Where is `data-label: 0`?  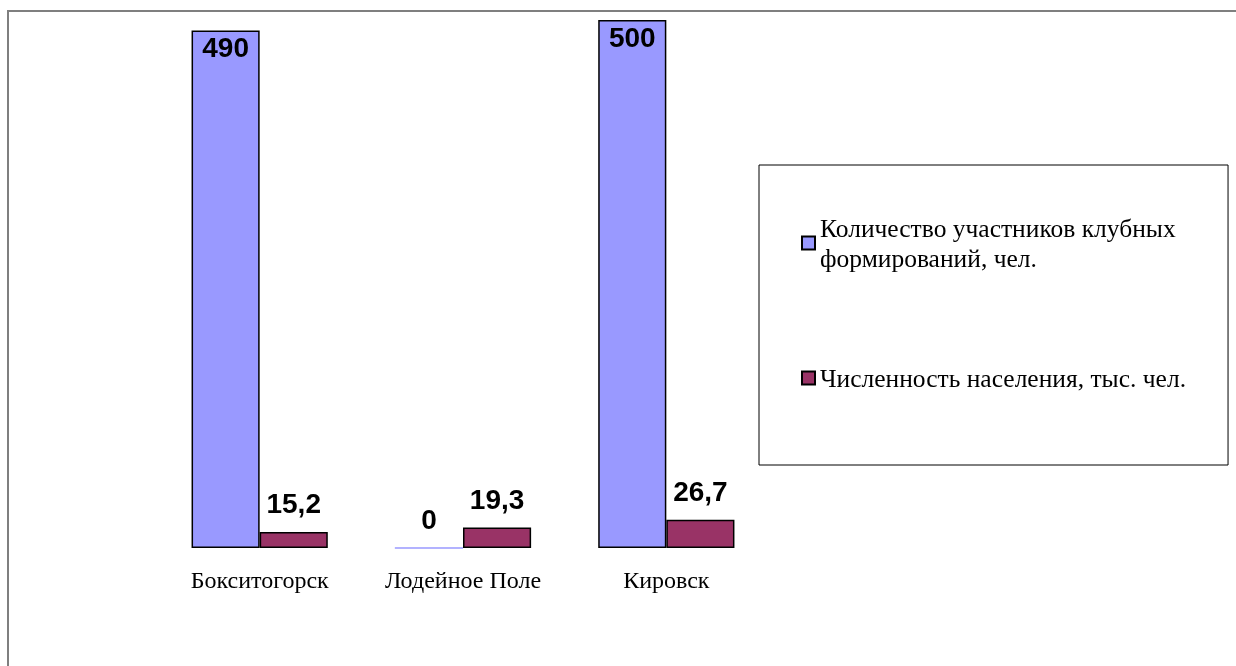 data-label: 0 is located at coordinates (429, 519).